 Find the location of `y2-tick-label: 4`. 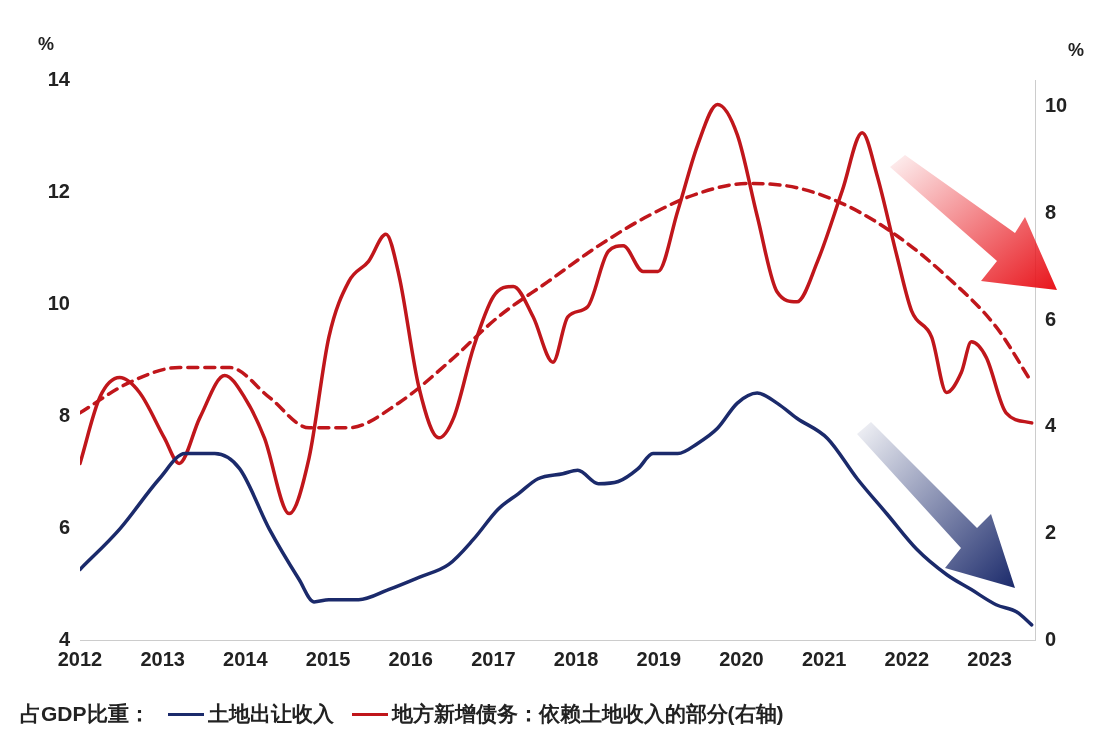

y2-tick-label: 4 is located at coordinates (1051, 425).